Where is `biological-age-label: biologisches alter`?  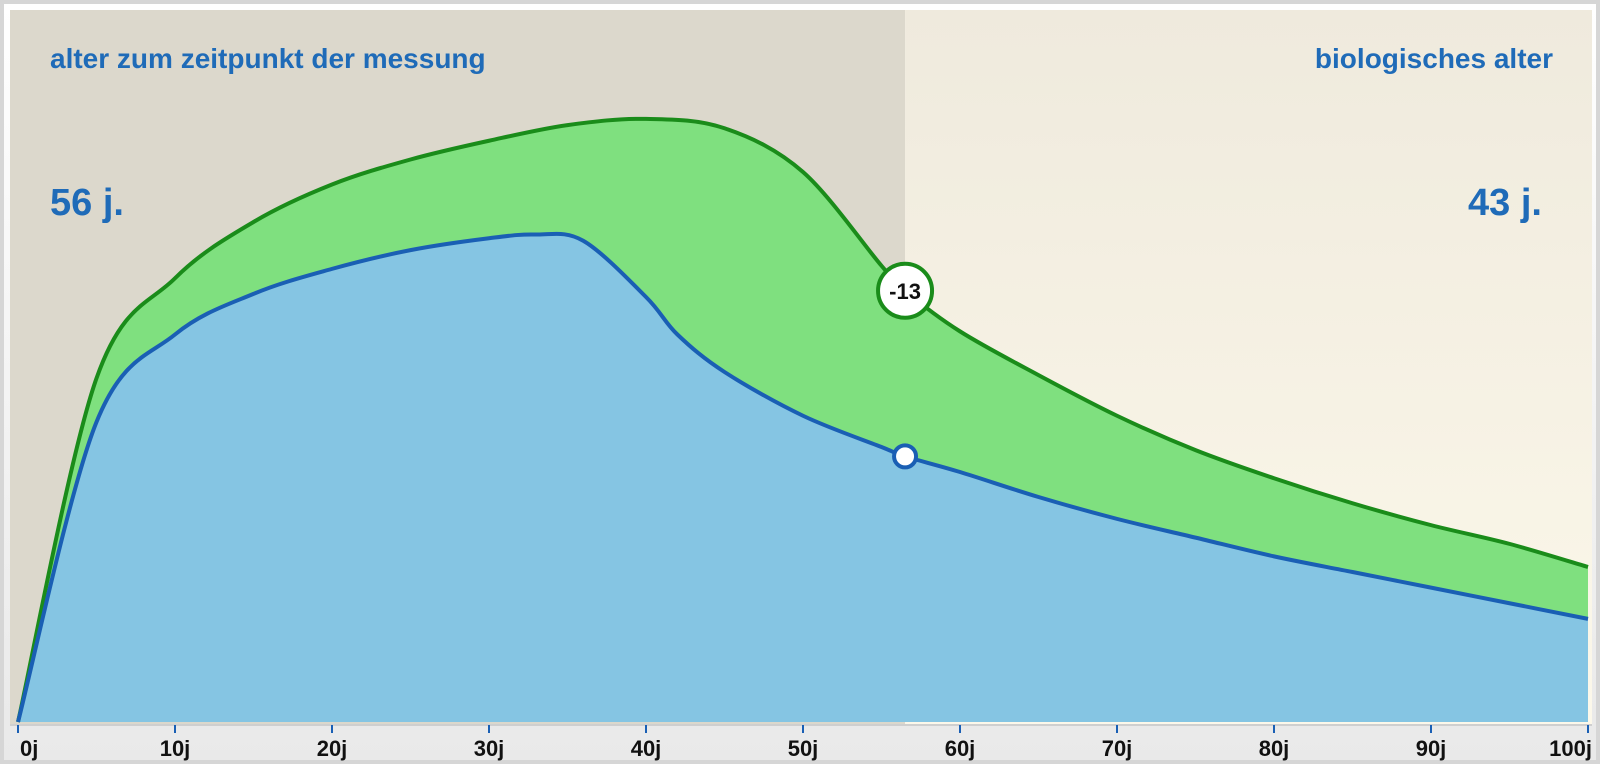
biological-age-label: biologisches alter is located at coordinates (1434, 58).